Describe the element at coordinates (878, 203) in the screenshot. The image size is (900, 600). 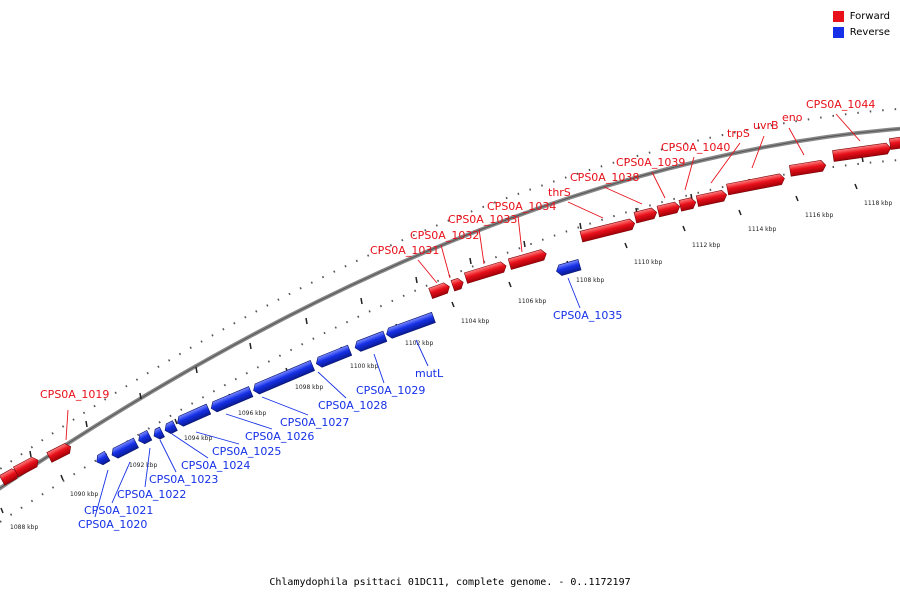
I see `scale-tick-label: 1118 kbp` at that location.